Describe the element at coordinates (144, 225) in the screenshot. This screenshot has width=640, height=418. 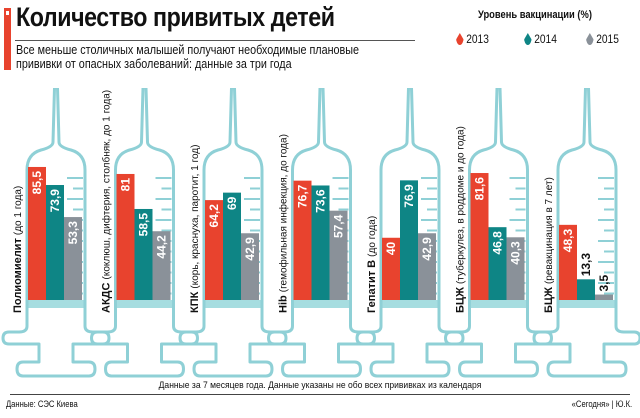
I see `bar-value-label: 58,5` at that location.